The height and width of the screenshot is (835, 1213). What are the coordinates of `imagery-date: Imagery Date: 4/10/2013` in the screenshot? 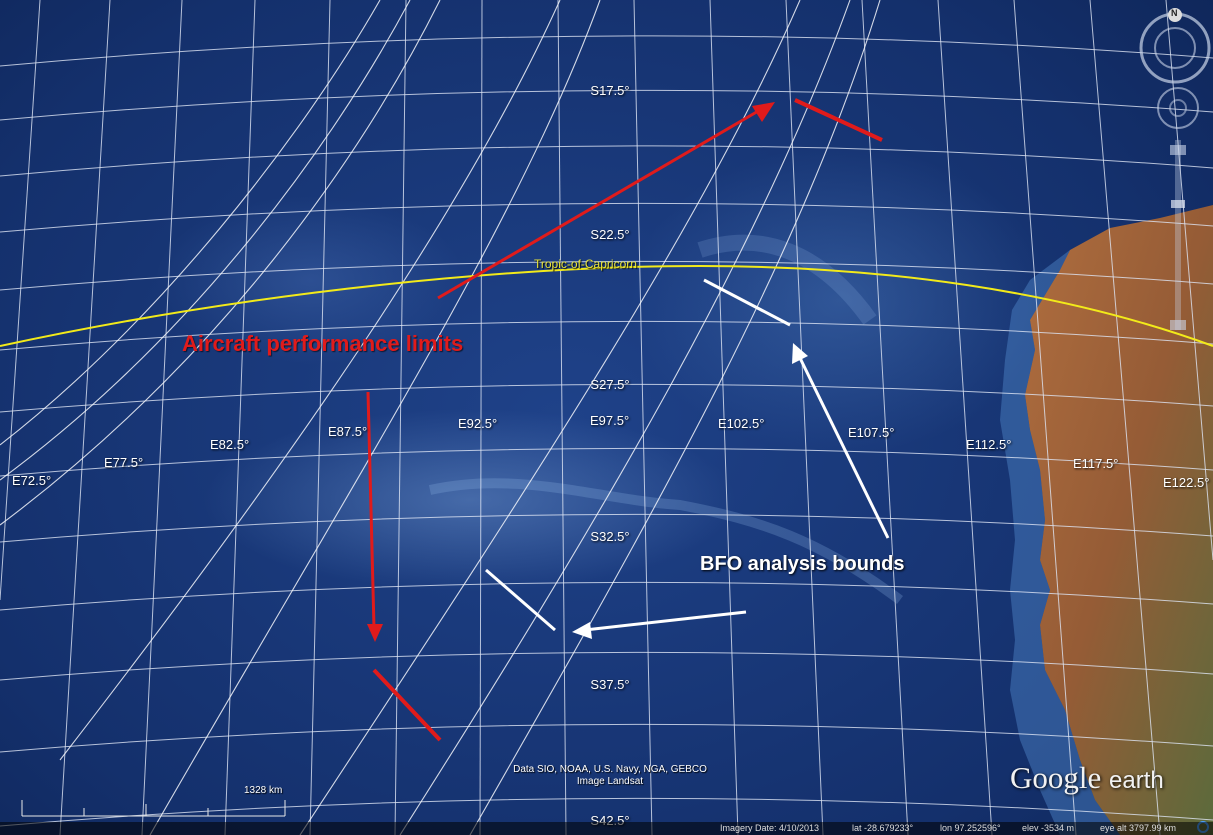 It's located at (770, 828).